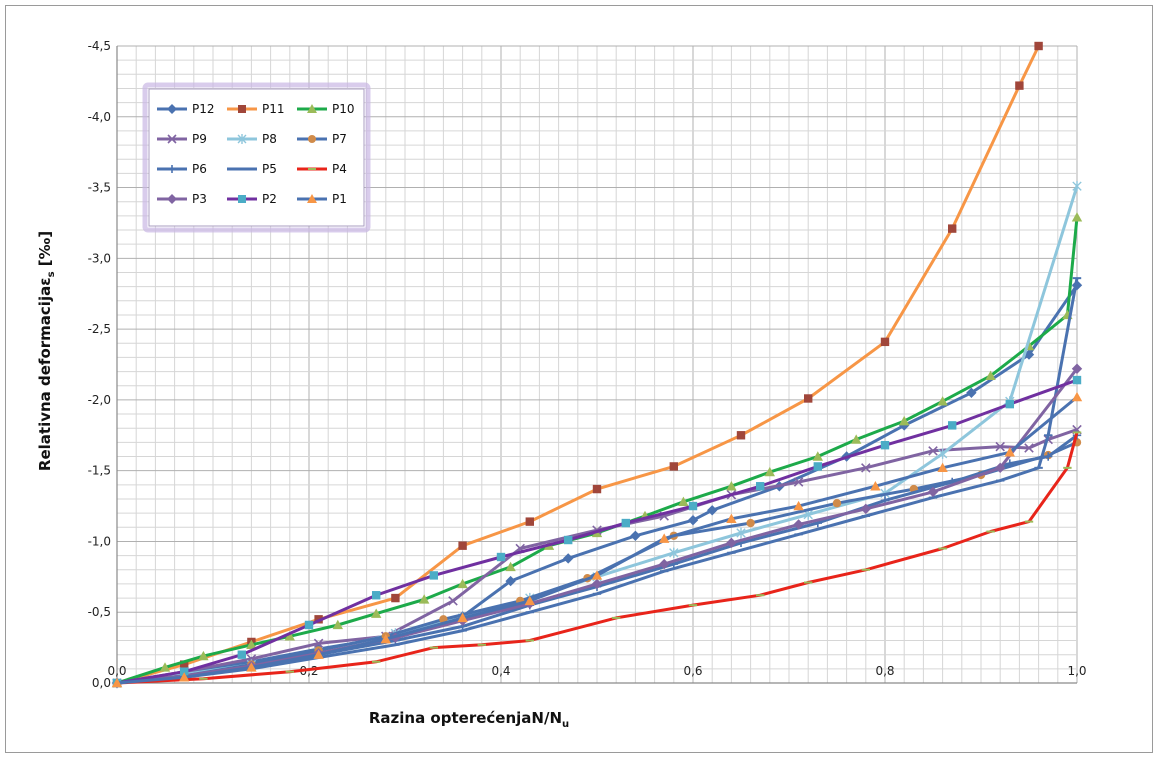 This screenshot has width=1158, height=758. Describe the element at coordinates (199, 139) in the screenshot. I see `legend-label: P9` at that location.